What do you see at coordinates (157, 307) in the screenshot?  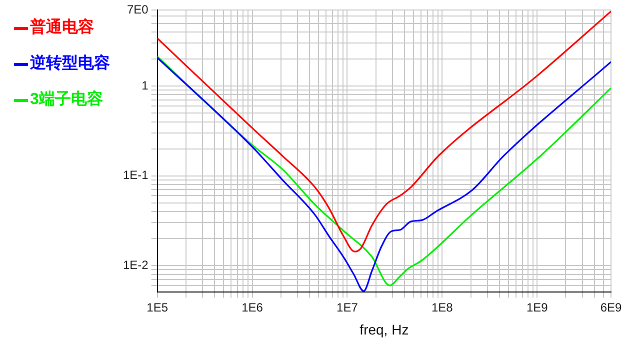 I see `x-tick-label: 1E5` at bounding box center [157, 307].